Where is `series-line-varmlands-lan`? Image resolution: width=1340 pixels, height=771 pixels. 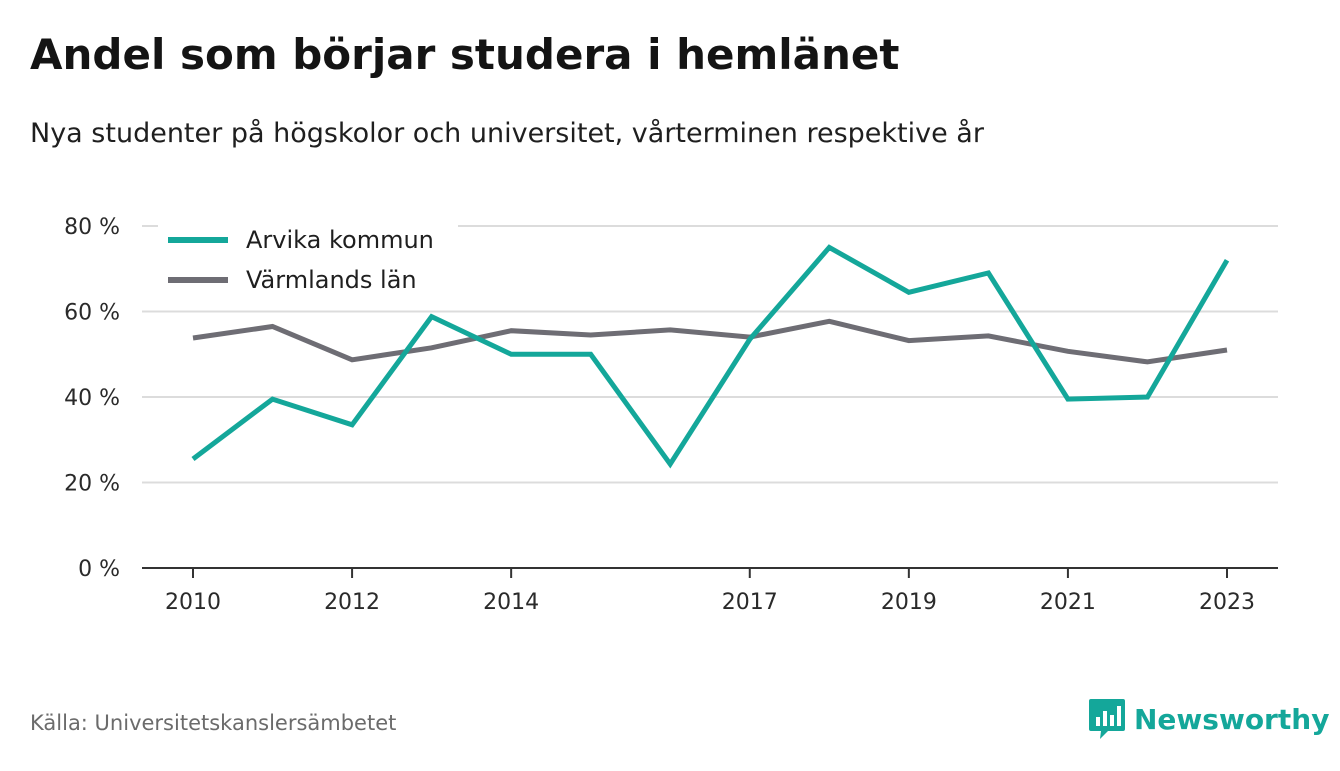
series-line-varmlands-lan is located at coordinates (710, 341).